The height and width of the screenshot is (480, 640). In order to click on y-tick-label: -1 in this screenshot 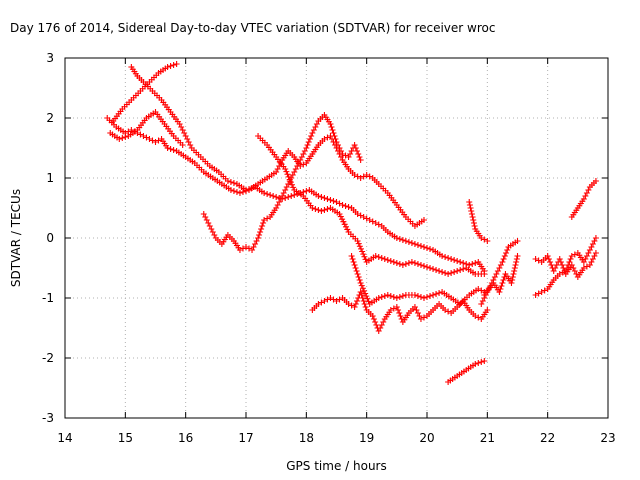, I will do `click(48, 298)`.